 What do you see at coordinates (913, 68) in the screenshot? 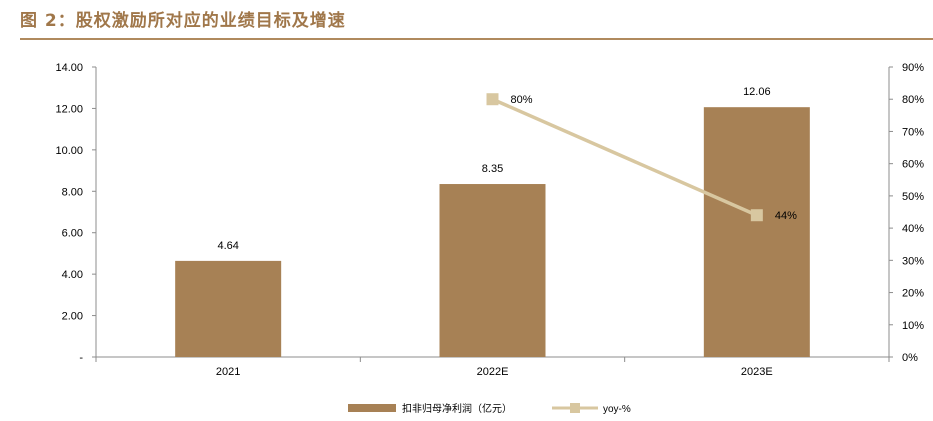
I see `right-axis-tick-label: 90%` at bounding box center [913, 68].